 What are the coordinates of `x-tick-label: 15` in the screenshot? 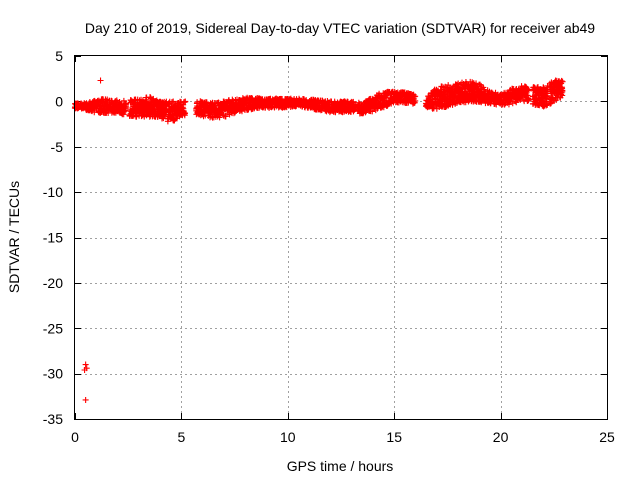 It's located at (394, 437).